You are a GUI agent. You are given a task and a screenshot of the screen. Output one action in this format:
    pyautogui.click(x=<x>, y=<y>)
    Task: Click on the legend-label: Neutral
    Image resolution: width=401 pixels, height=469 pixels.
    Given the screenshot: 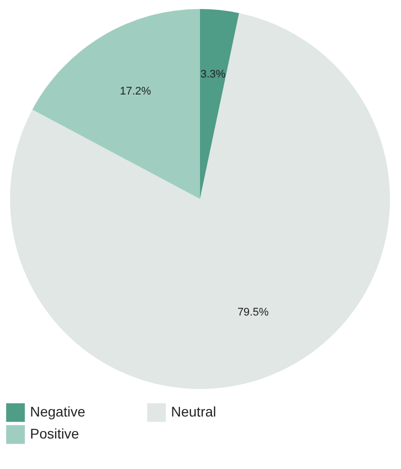 What is the action you would take?
    pyautogui.click(x=193, y=412)
    